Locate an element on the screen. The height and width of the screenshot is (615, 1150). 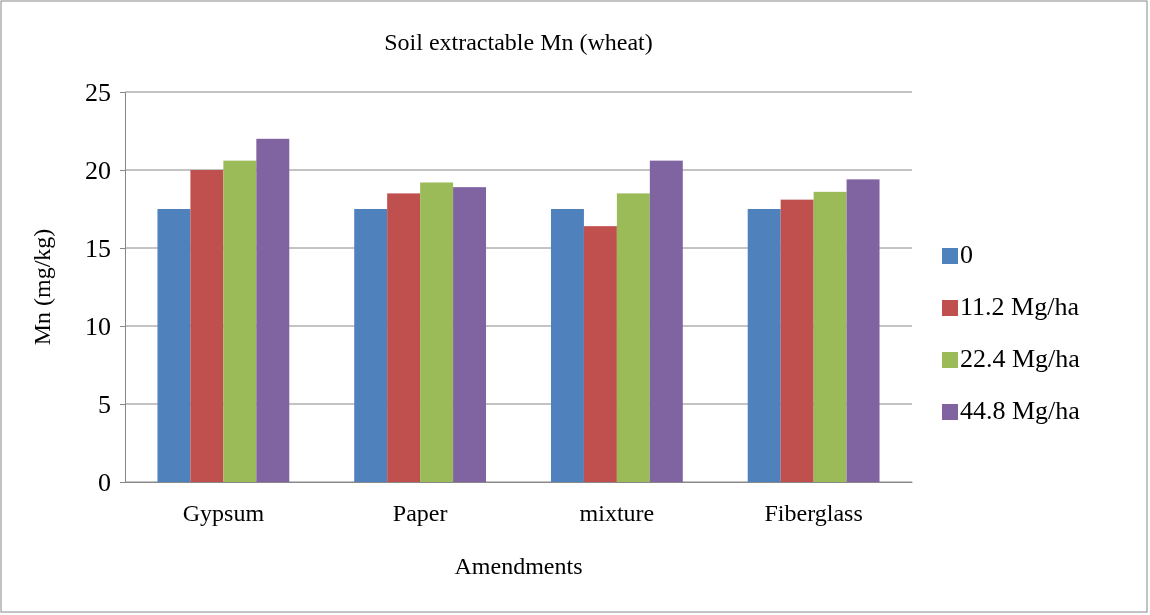
legend-label: 44.8 Mg/ha is located at coordinates (1020, 410).